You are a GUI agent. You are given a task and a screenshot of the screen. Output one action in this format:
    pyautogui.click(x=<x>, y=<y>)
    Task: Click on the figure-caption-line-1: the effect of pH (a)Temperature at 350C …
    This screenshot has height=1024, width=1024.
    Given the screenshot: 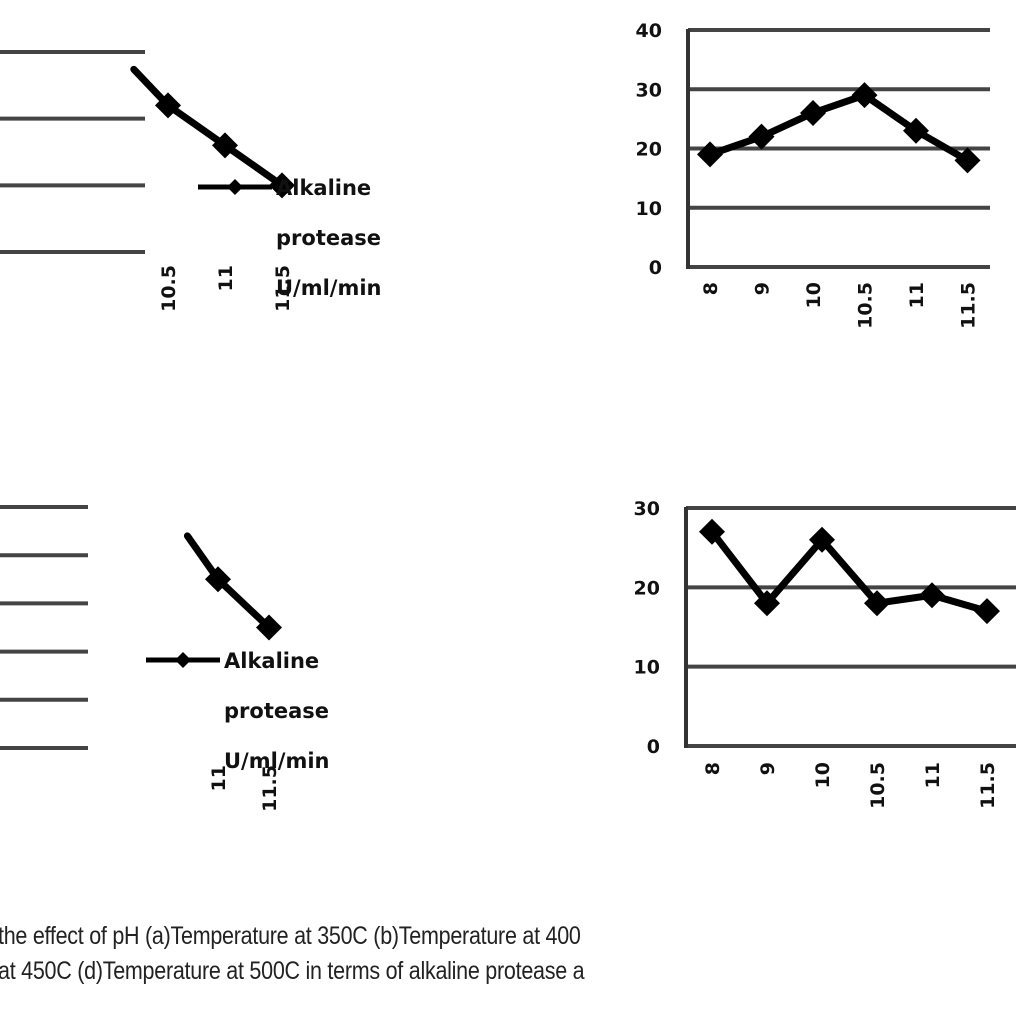 What is the action you would take?
    pyautogui.click(x=290, y=936)
    